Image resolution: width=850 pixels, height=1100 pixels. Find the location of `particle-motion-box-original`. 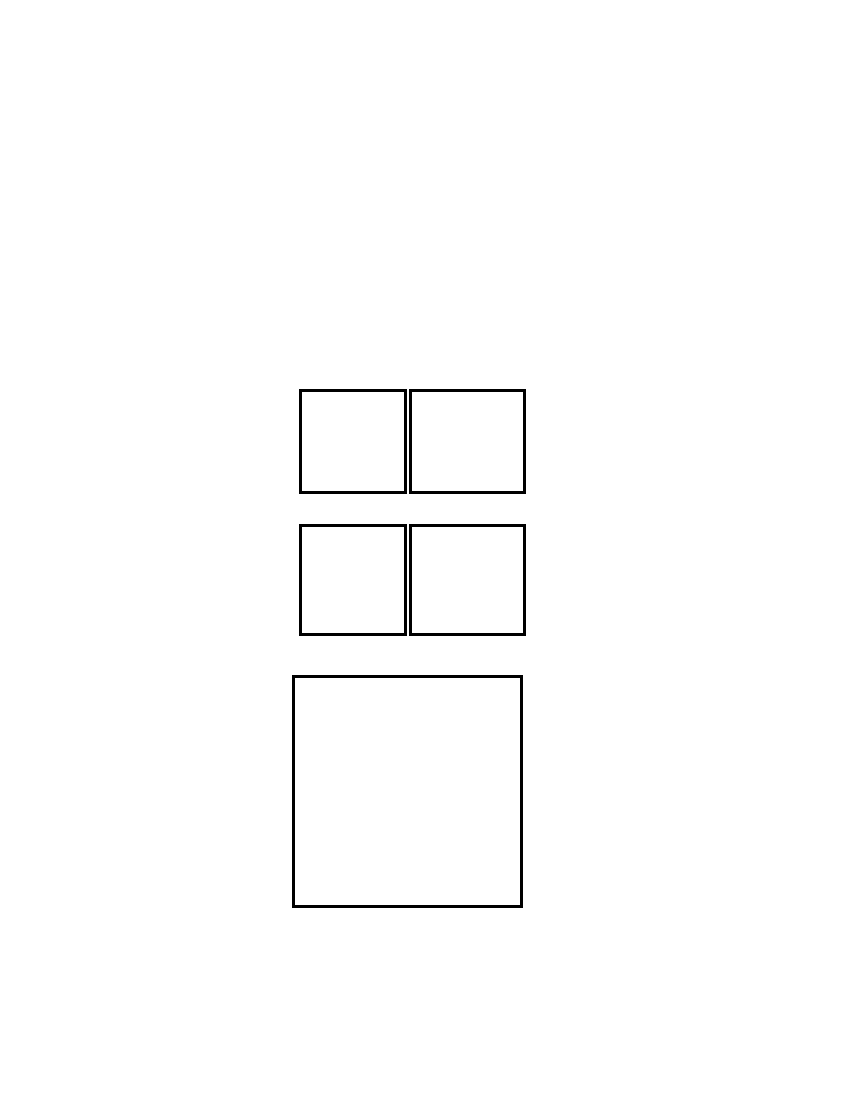

particle-motion-box-original is located at coordinates (353, 580).